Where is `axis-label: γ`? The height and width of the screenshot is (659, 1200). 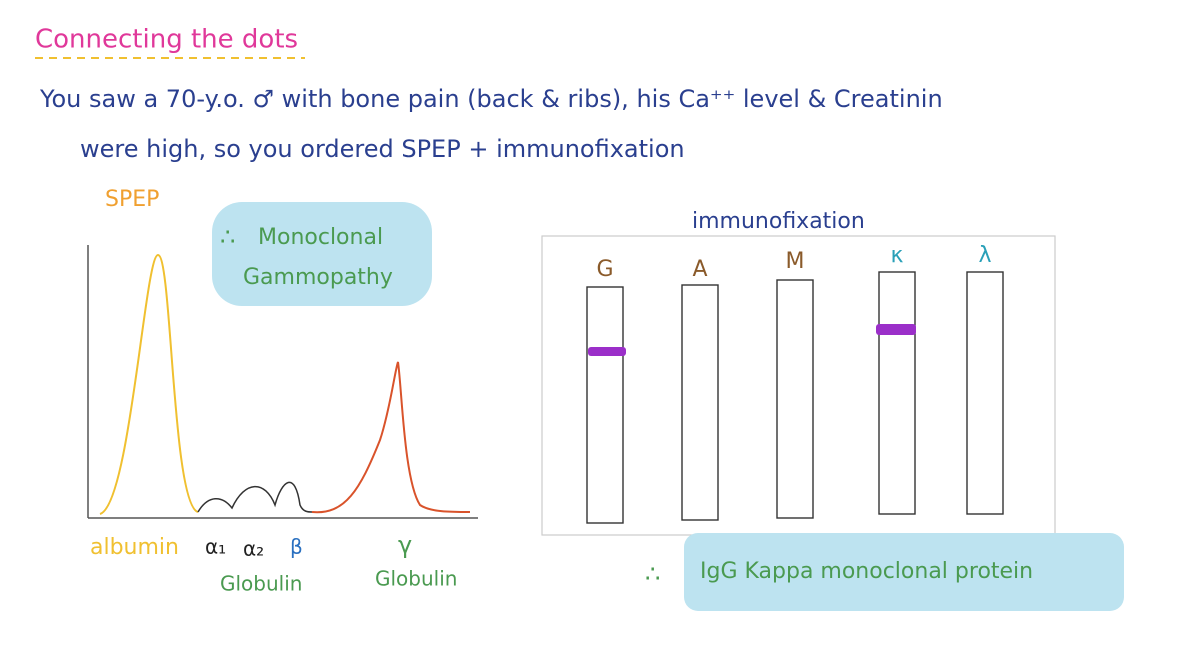
axis-label: γ is located at coordinates (405, 545).